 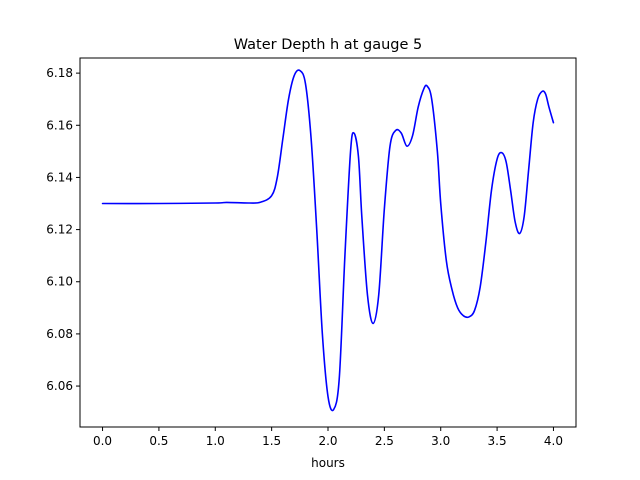 I want to click on chart-title: Water Depth h at gauge 5, so click(x=328, y=45).